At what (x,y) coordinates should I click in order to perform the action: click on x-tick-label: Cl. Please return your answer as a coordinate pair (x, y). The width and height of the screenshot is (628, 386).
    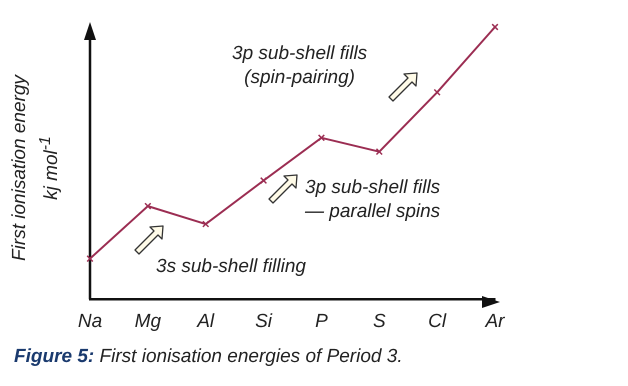
    Looking at the image, I should click on (437, 321).